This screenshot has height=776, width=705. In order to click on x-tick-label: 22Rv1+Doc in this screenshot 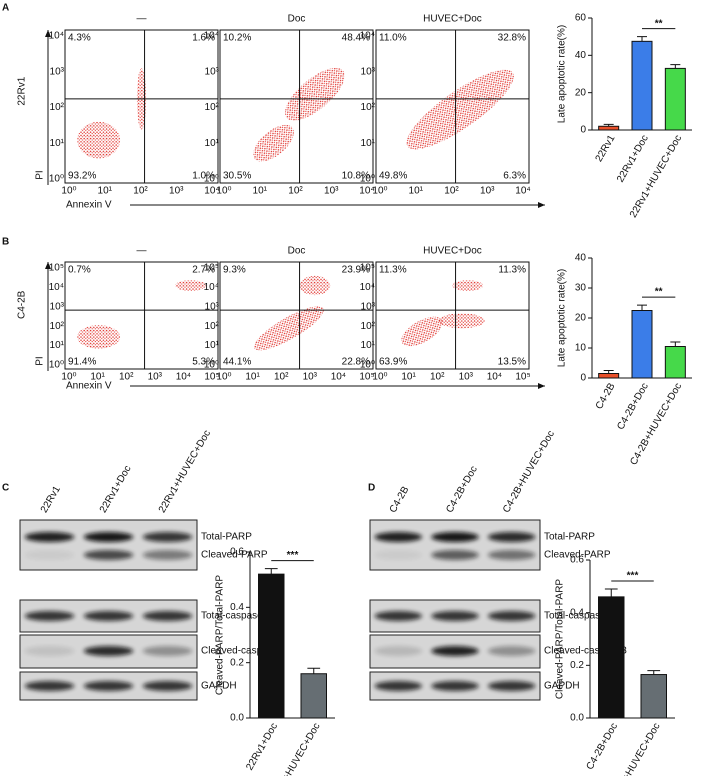, I will do `click(262, 746)`.